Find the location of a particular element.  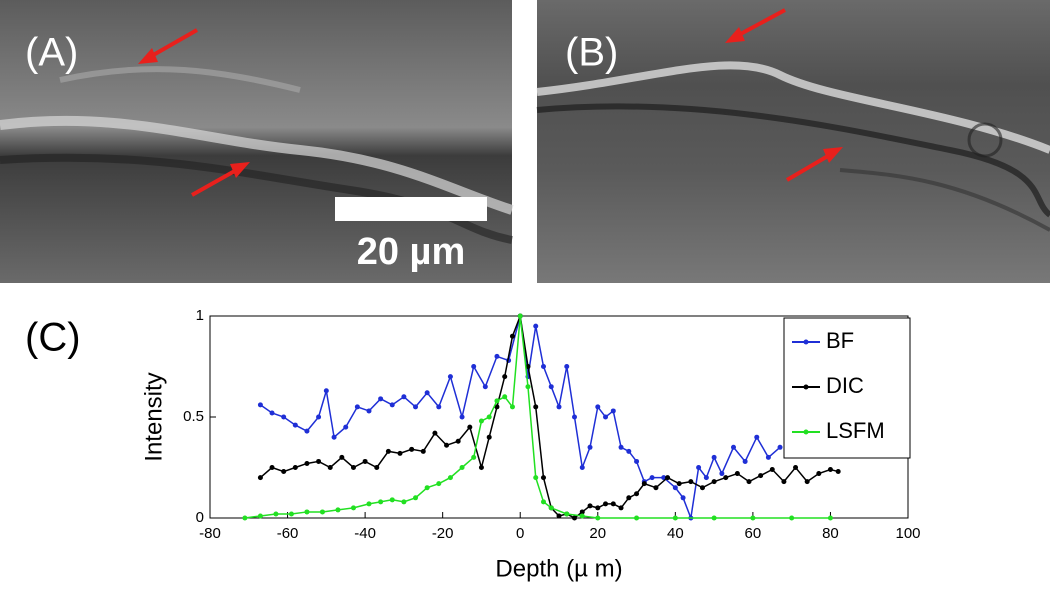

x-tick-label: 40 is located at coordinates (675, 533).